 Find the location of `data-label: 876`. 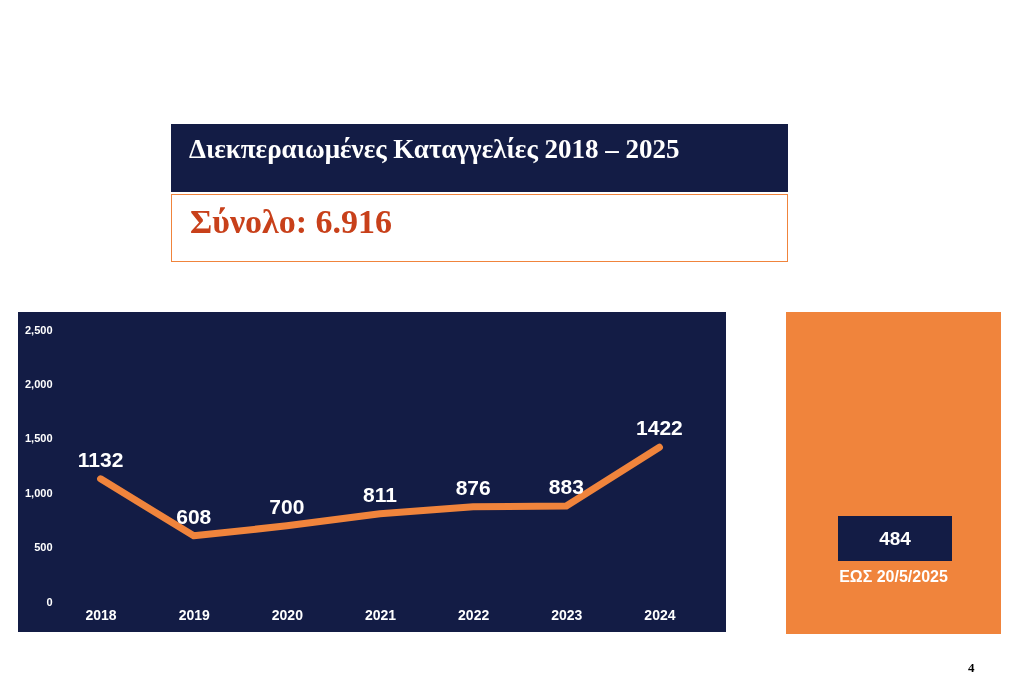

data-label: 876 is located at coordinates (473, 487).